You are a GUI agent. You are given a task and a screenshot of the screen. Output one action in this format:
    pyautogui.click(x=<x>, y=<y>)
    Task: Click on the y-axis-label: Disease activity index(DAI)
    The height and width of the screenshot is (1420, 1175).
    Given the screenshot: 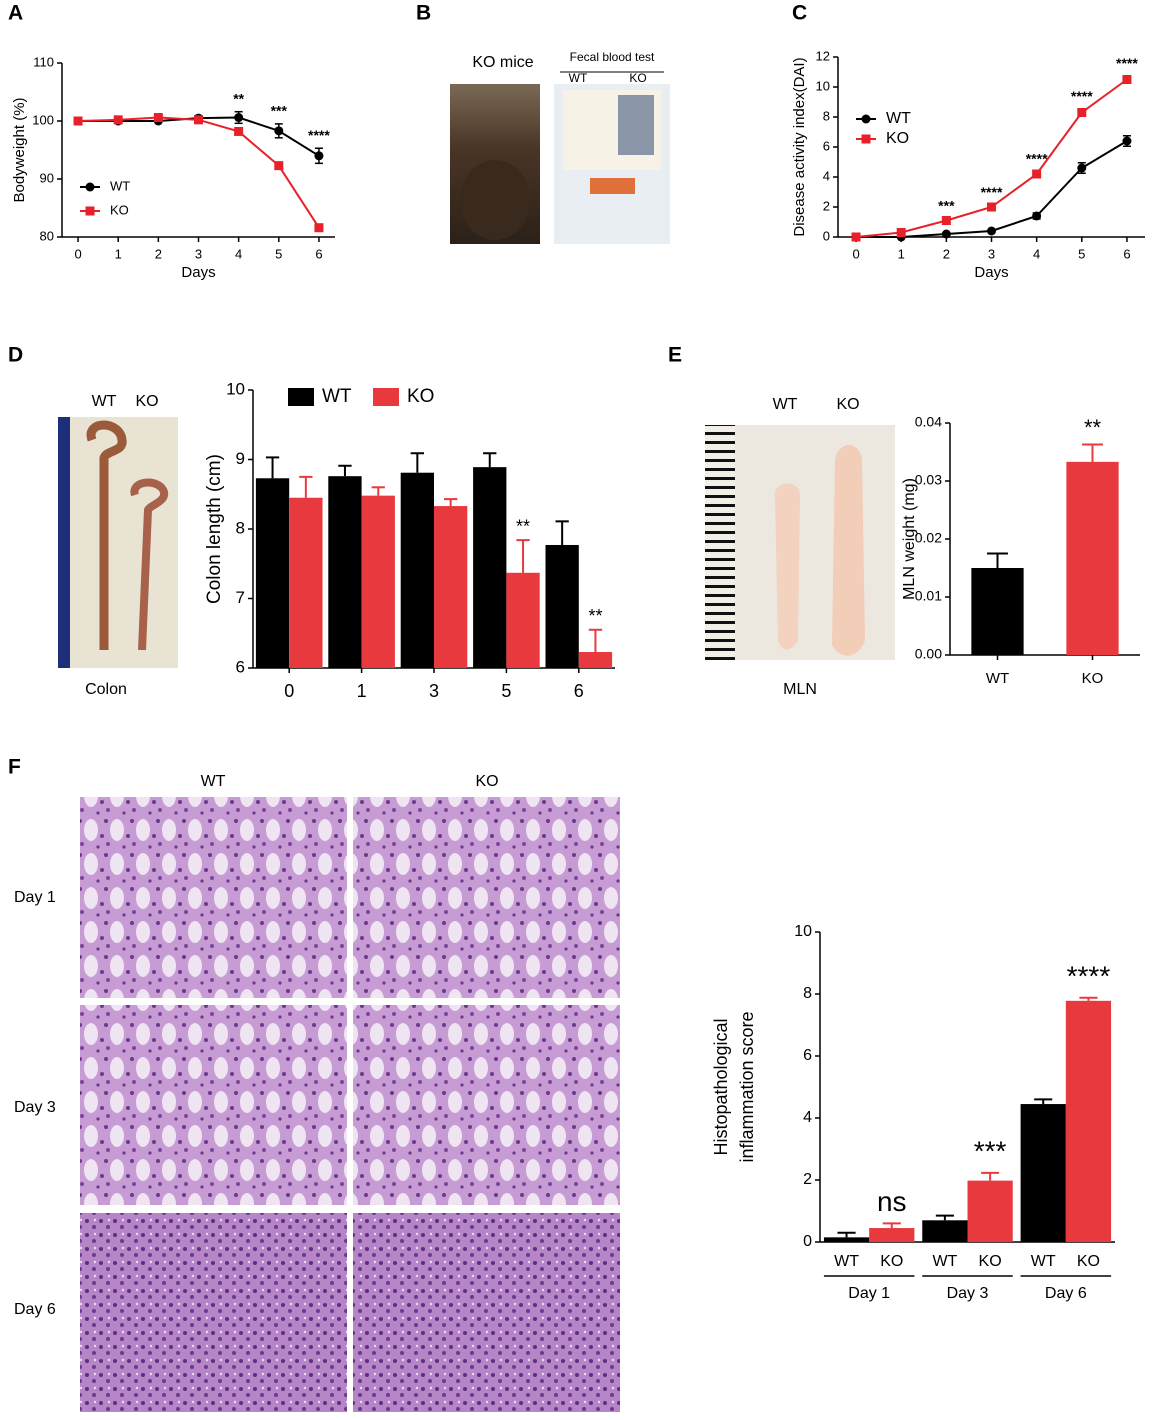 What is the action you would take?
    pyautogui.click(x=799, y=146)
    